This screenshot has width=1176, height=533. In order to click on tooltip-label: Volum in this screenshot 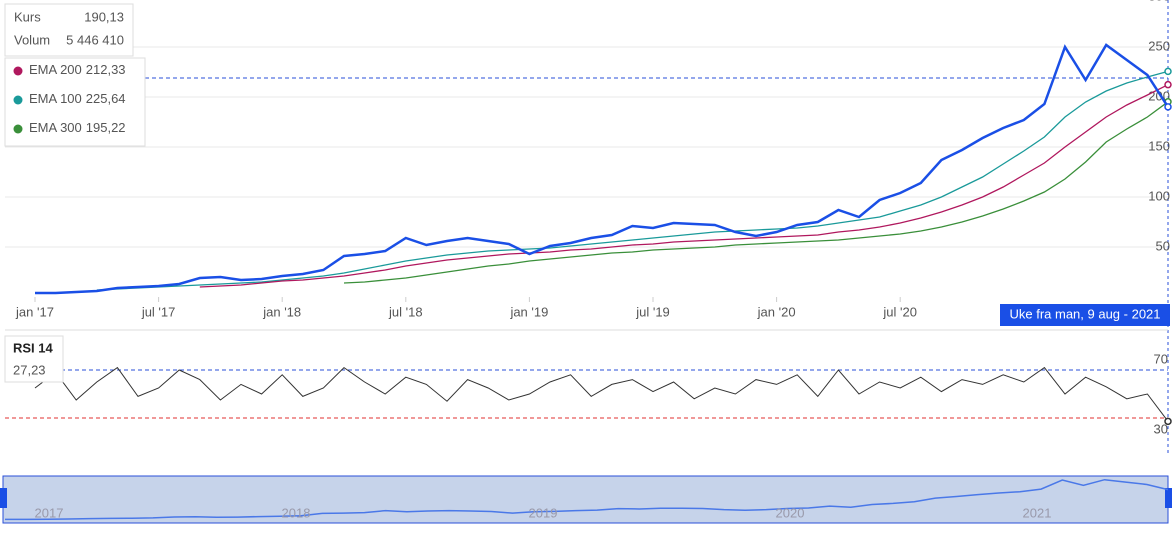, I will do `click(32, 39)`.